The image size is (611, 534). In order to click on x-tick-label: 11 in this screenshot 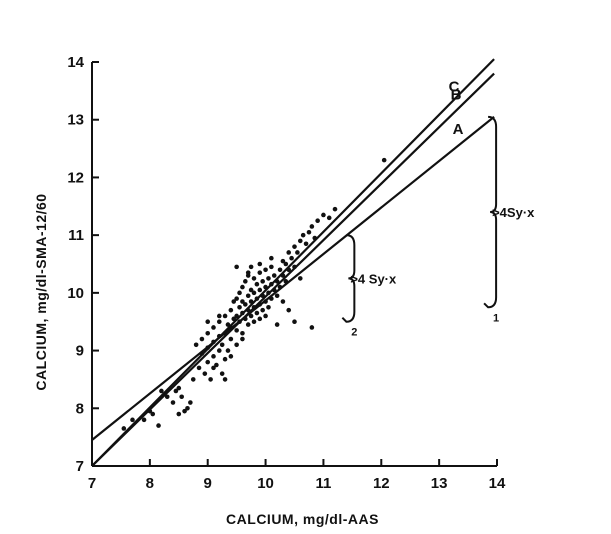, I will do `click(323, 483)`.